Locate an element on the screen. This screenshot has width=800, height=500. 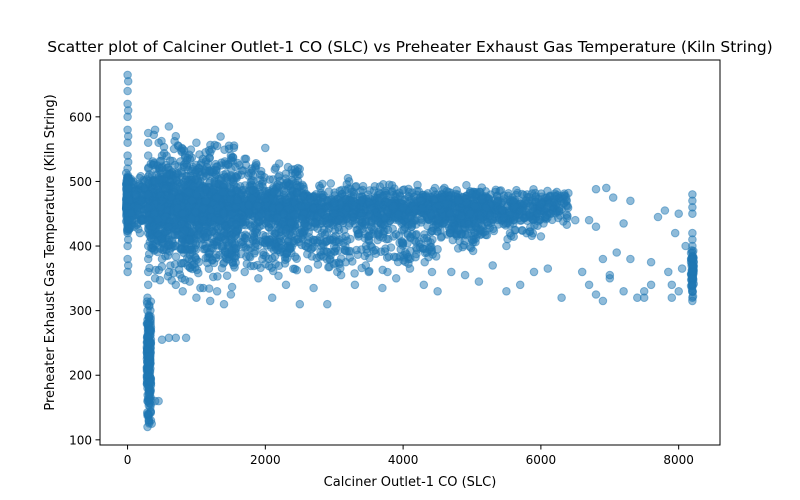
y-tick-label: 300 is located at coordinates (80, 311).